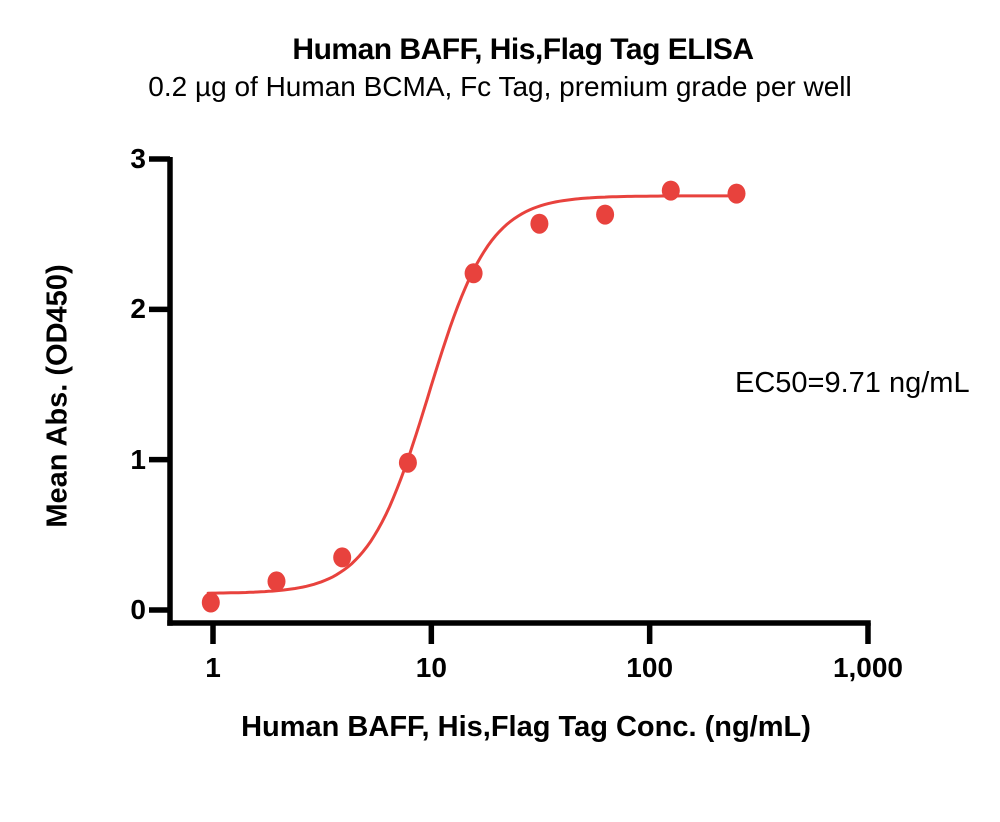 This screenshot has width=1000, height=822. Describe the element at coordinates (213, 667) in the screenshot. I see `x-tick-label: 1` at that location.